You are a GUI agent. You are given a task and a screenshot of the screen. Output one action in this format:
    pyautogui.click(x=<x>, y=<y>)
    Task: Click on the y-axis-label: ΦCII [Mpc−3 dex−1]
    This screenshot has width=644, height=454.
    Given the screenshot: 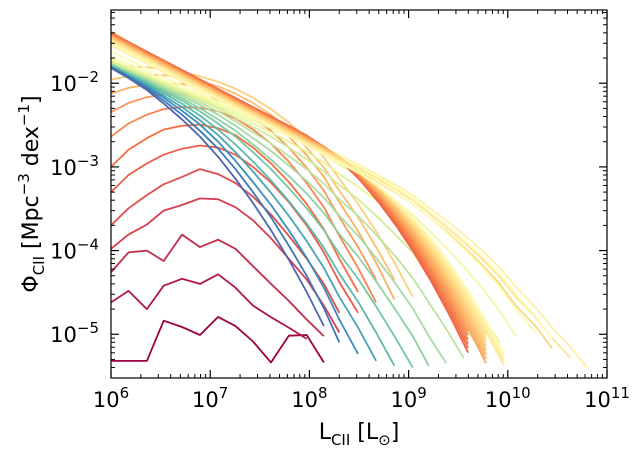 What is the action you would take?
    pyautogui.click(x=31, y=193)
    